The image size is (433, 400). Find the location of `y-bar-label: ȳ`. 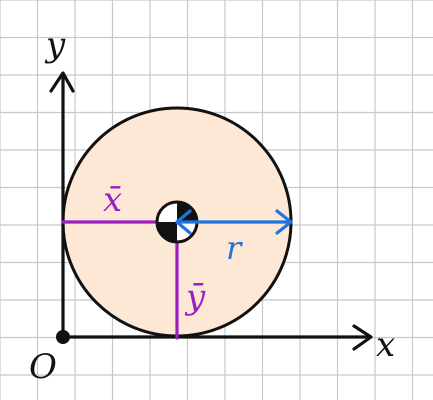

y-bar-label: ȳ is located at coordinates (195, 297).